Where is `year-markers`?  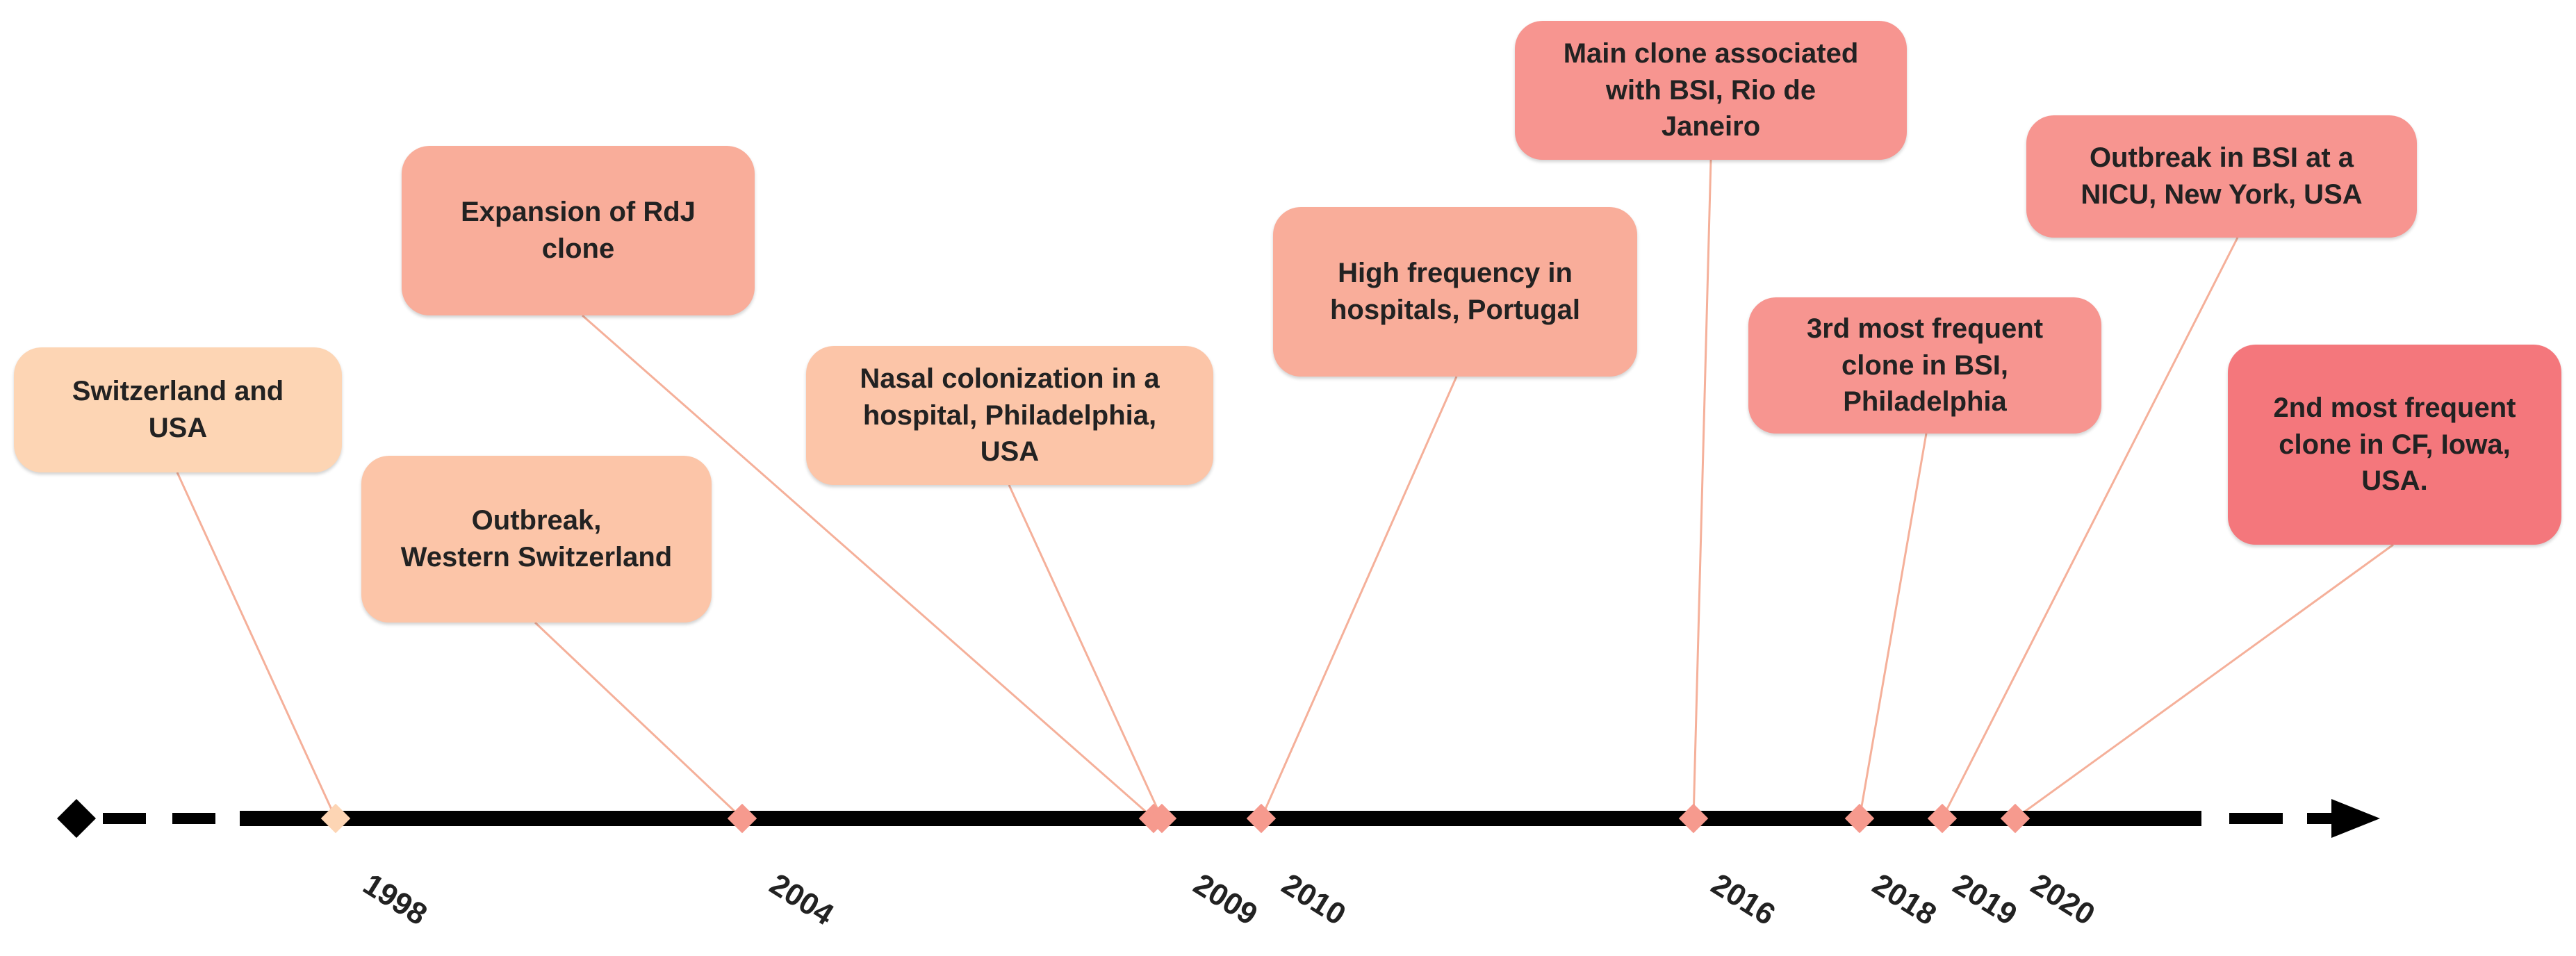
year-markers is located at coordinates (1175, 818).